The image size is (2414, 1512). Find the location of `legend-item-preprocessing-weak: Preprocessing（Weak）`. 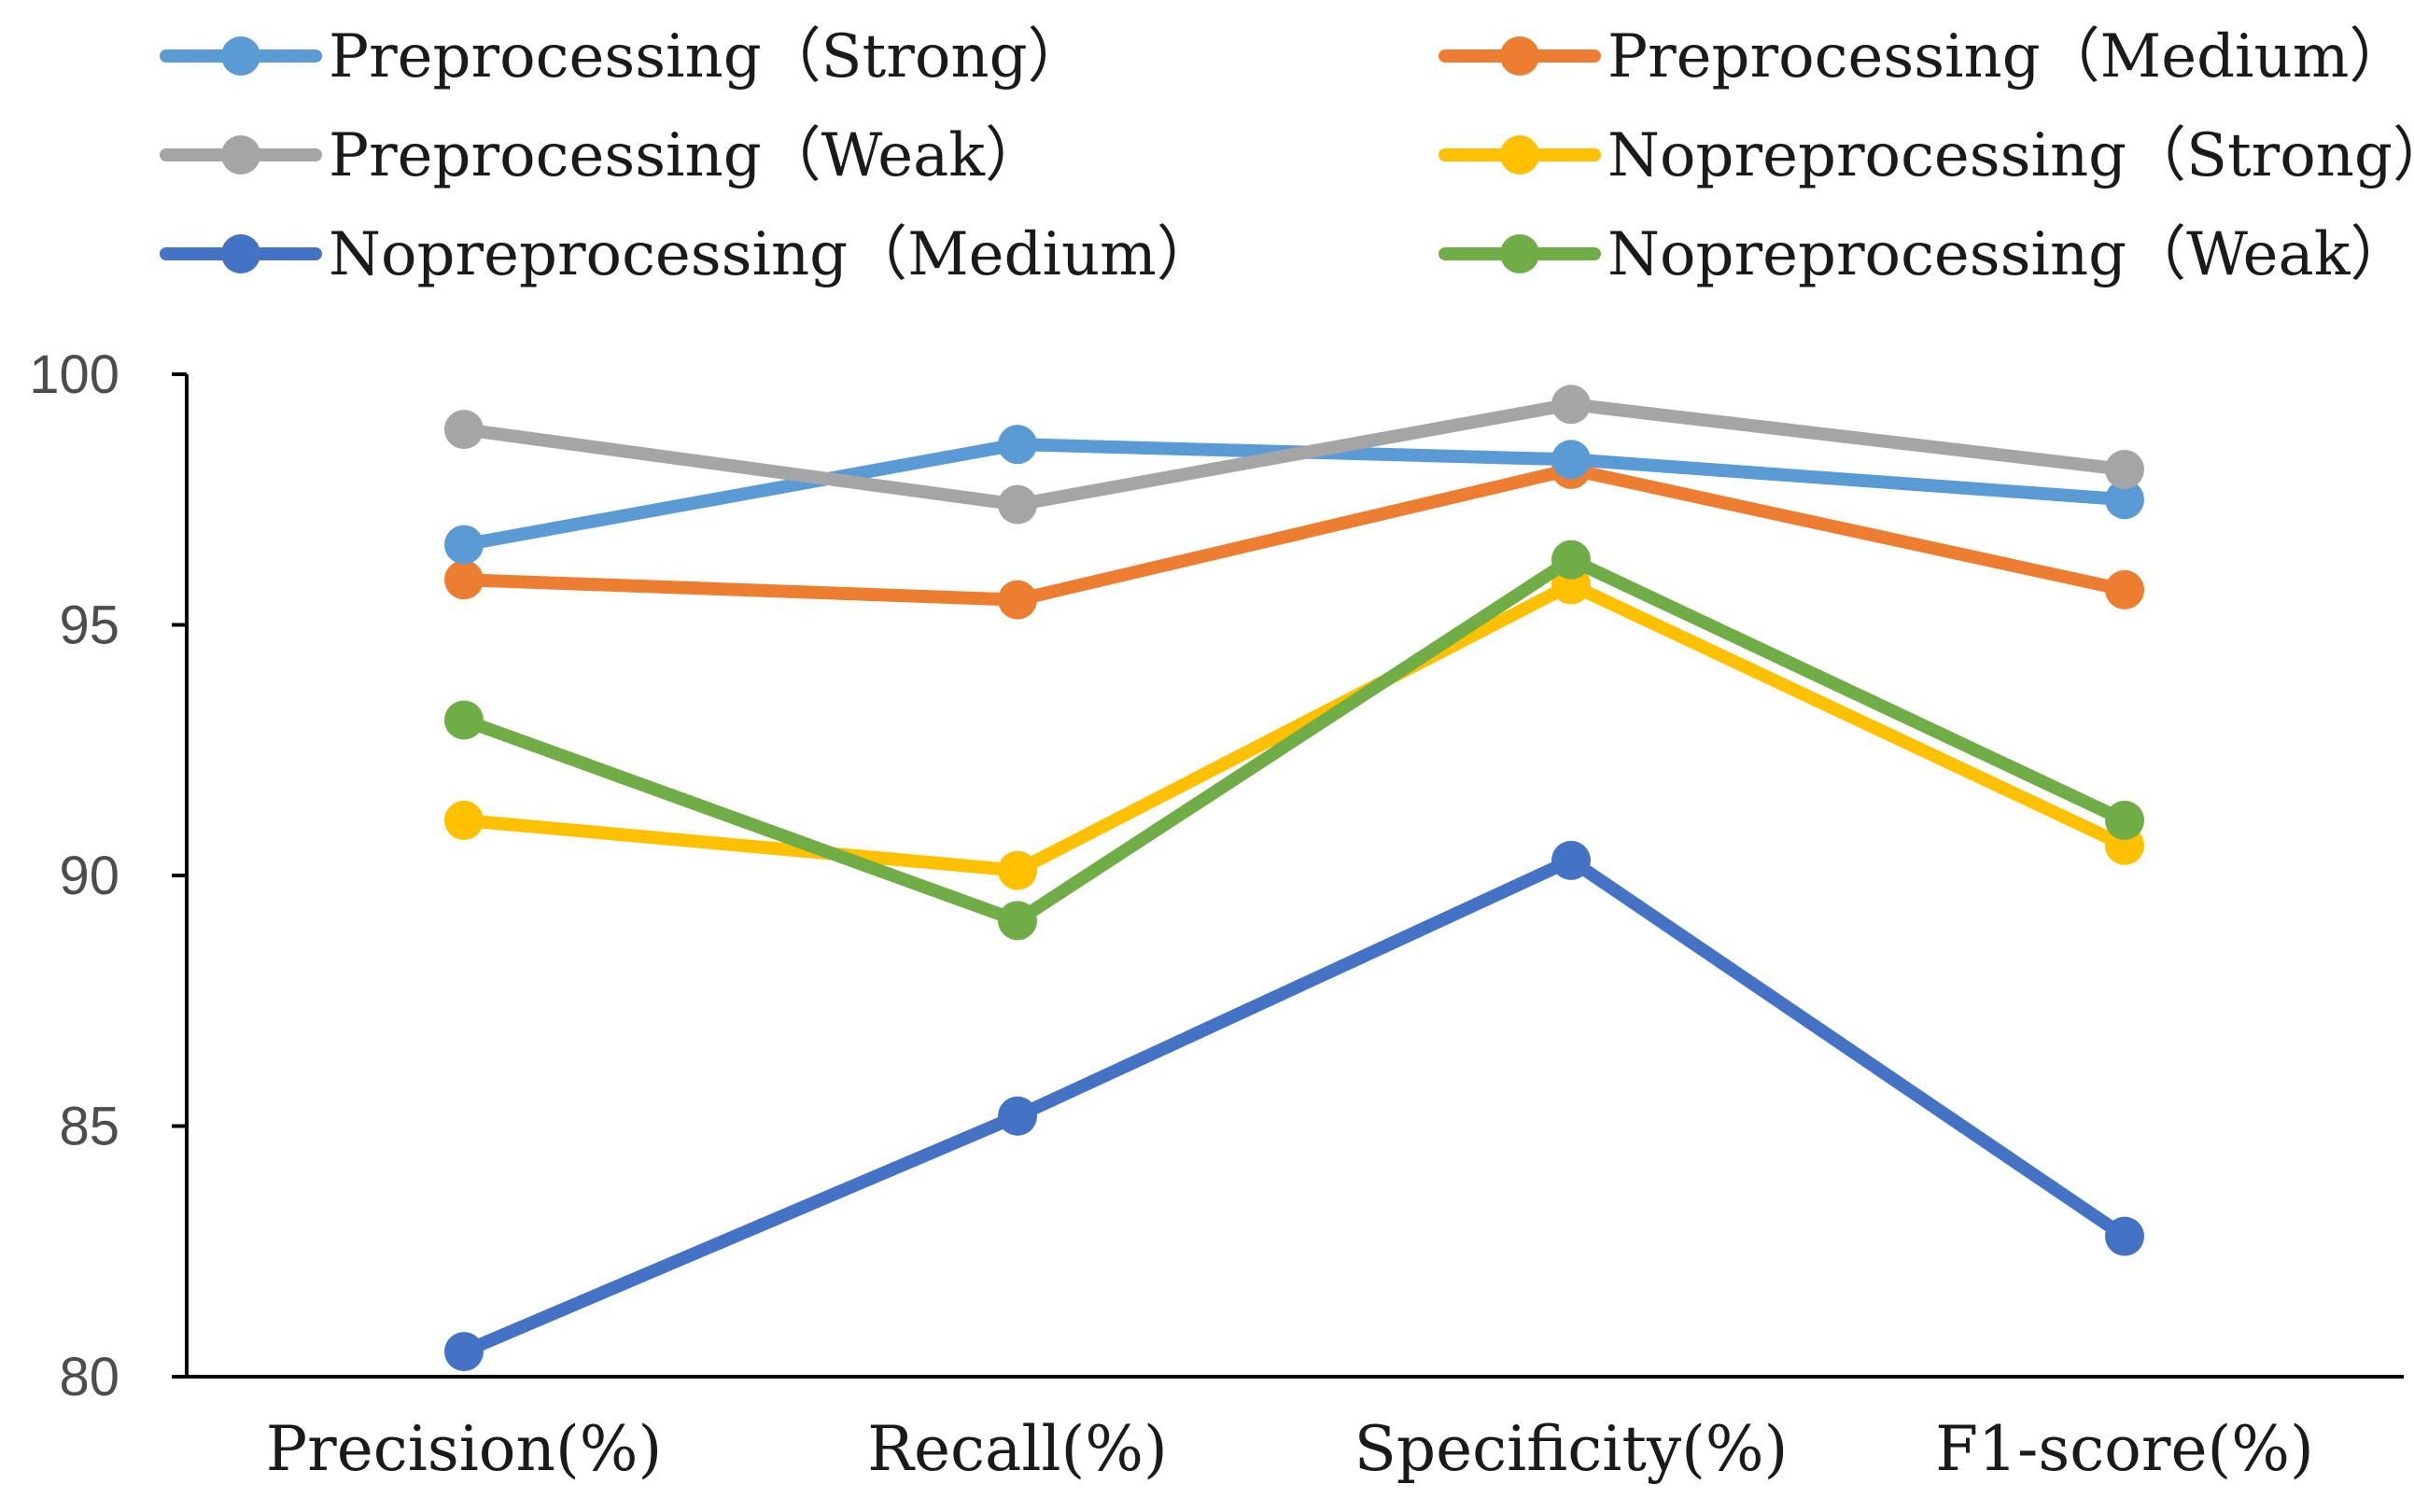

legend-item-preprocessing-weak: Preprocessing（Weak） is located at coordinates (602, 155).